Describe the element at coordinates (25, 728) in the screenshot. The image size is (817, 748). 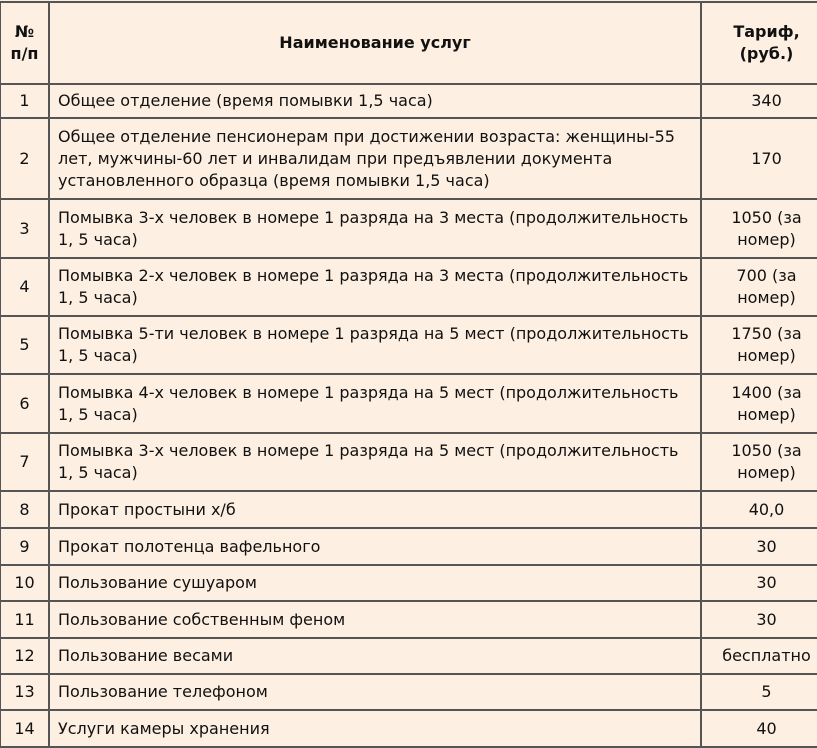
I see `row-number: 14` at that location.